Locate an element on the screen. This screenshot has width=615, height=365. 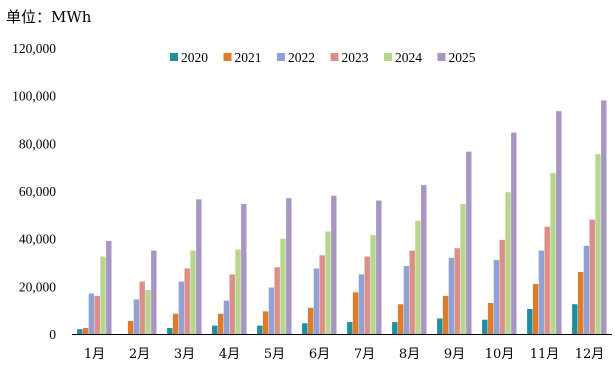
y-tick-label: 40,000 is located at coordinates (37, 239).